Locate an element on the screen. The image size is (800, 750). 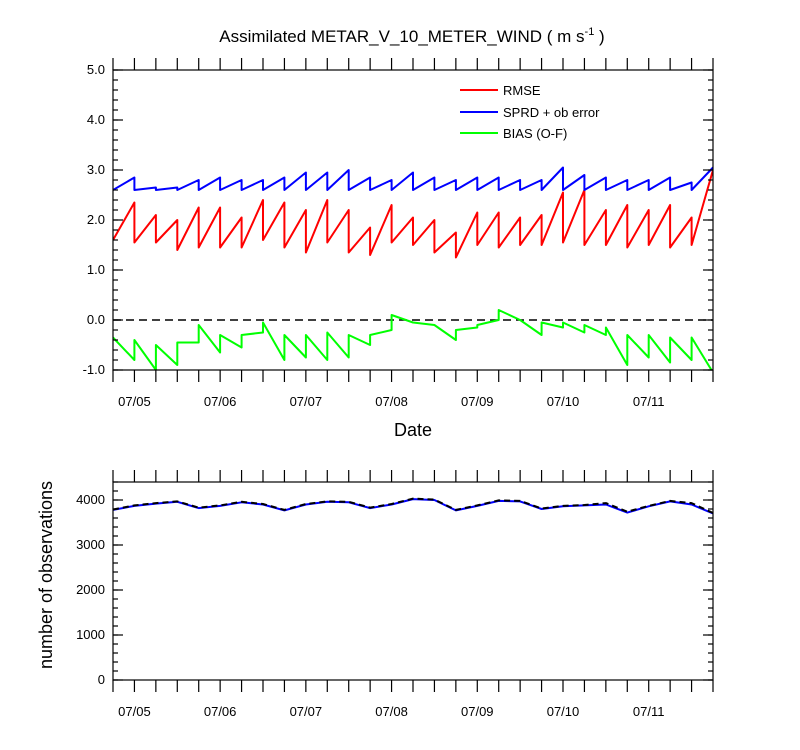
legend-item-rmse: RMSE is located at coordinates (500, 90).